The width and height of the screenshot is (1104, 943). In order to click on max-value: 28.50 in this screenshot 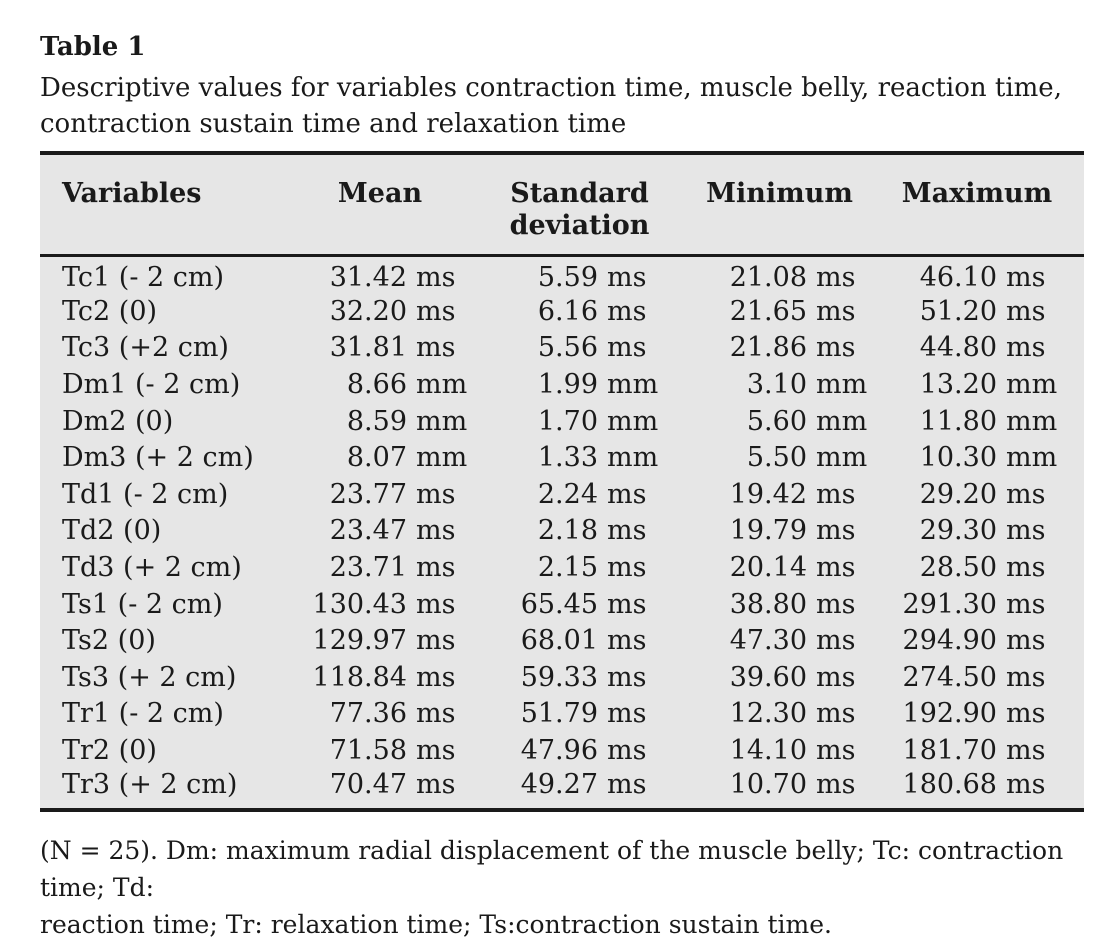, I will do `click(958, 567)`.